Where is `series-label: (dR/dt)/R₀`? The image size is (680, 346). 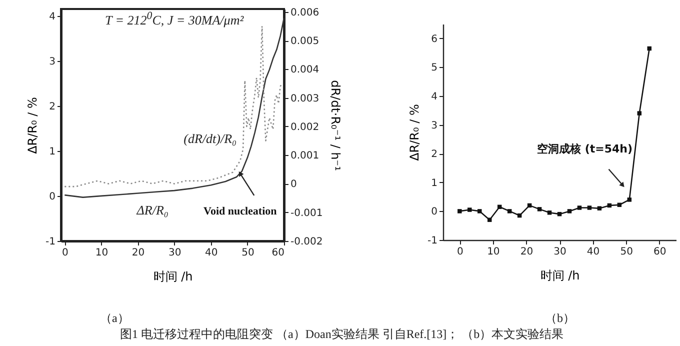 series-label: (dR/dt)/R₀ is located at coordinates (210, 138).